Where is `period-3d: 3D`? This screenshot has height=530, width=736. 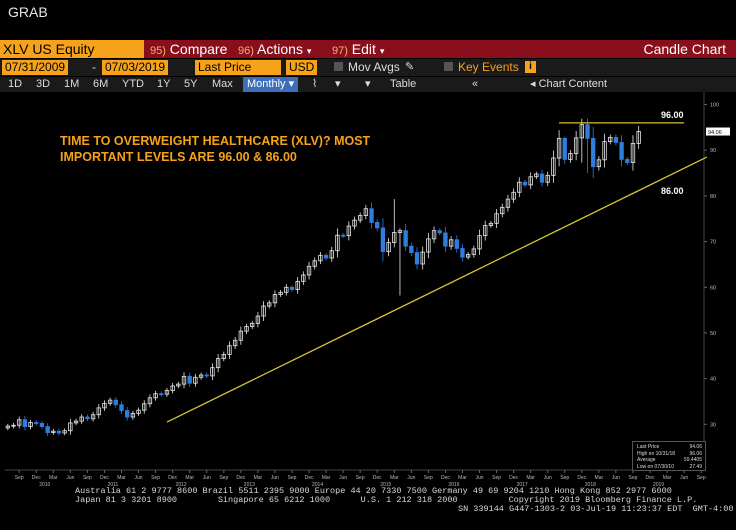 period-3d: 3D is located at coordinates (43, 84).